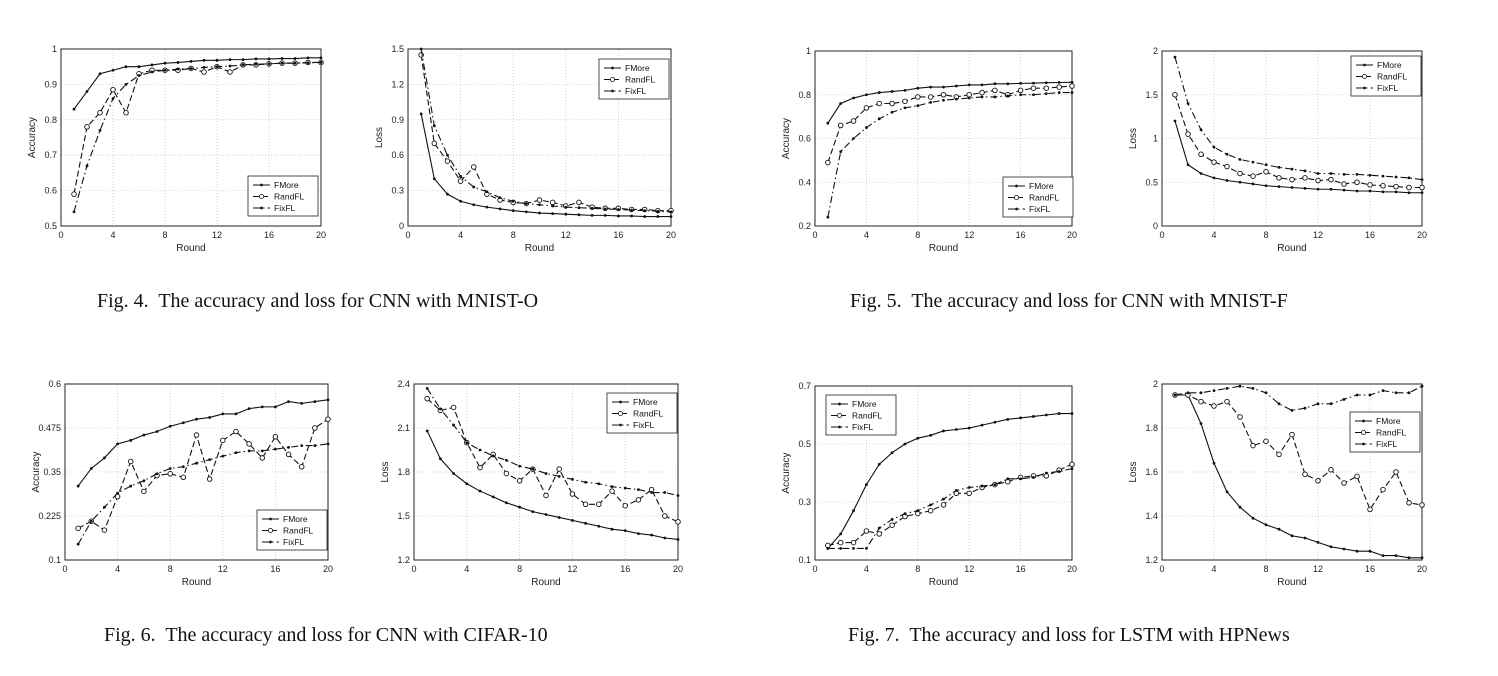 Image resolution: width=1498 pixels, height=676 pixels. What do you see at coordinates (397, 49) in the screenshot?
I see `y-tick-label: 1.5` at bounding box center [397, 49].